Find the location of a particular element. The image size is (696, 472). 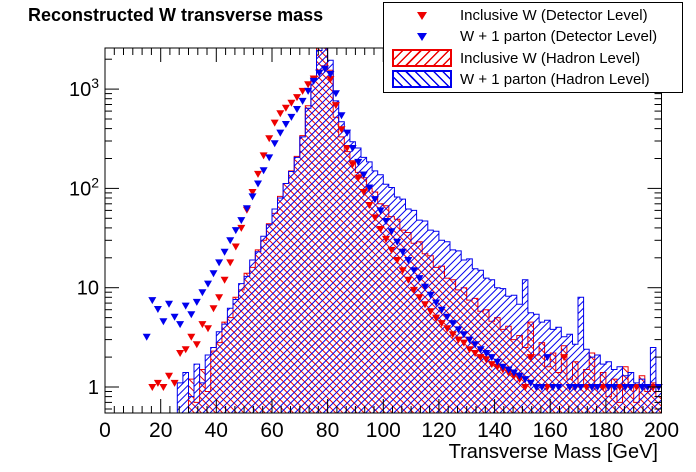

legend-item-label: W + 1 parton (Detector Level) is located at coordinates (559, 37).